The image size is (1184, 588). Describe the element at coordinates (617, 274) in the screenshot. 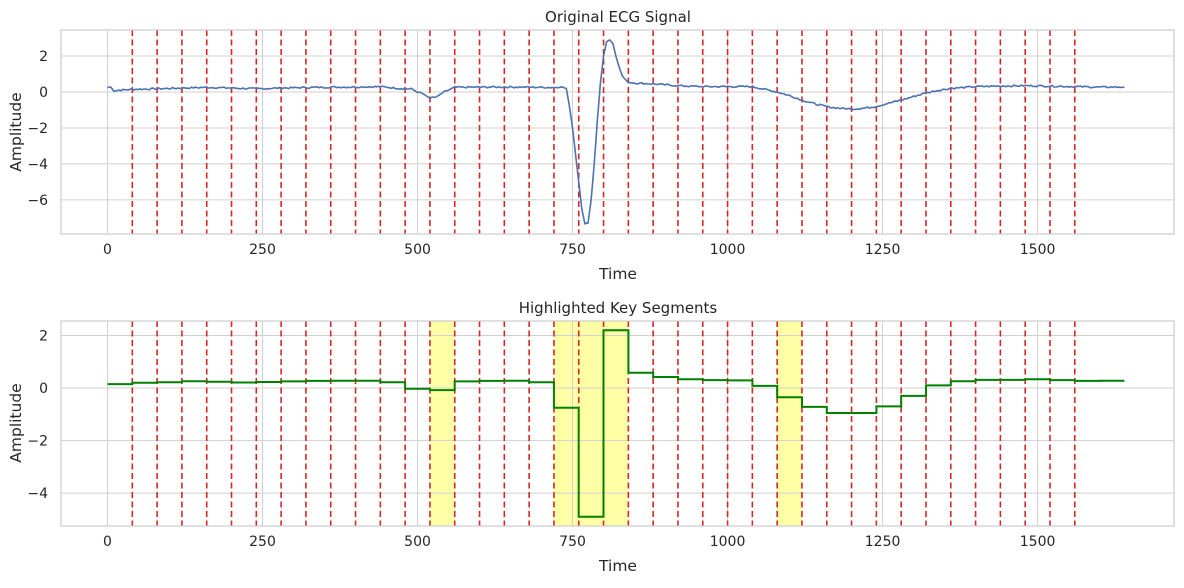

I see `ecg-signal-xlabel: Time` at that location.